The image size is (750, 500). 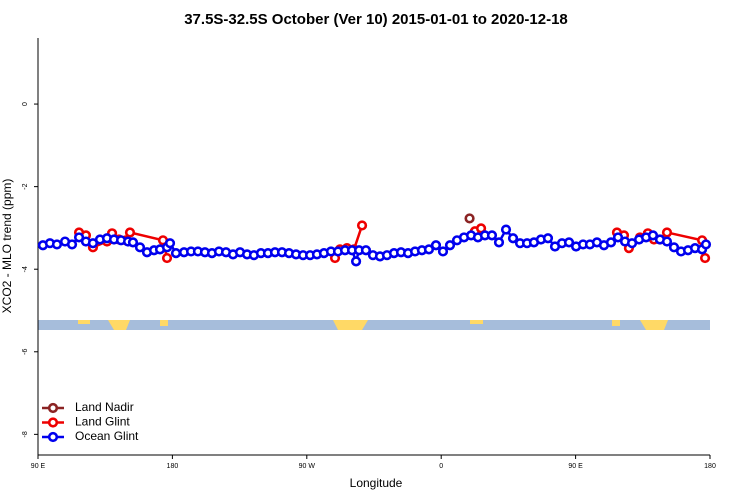 I want to click on x-axis-label: Longitude, so click(x=376, y=483).